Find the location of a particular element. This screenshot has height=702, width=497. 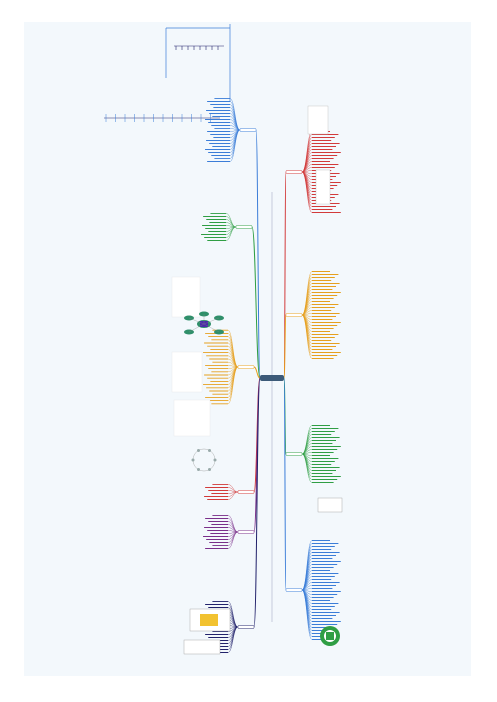

left-branch-red-small-node is located at coordinates (246, 492).